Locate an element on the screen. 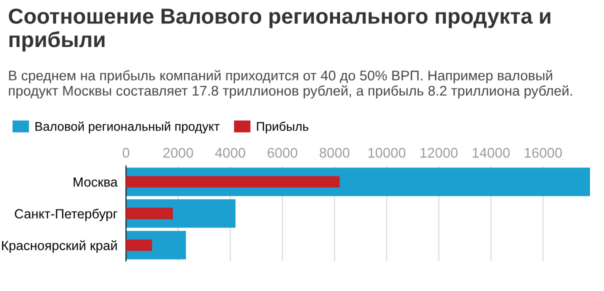  x-tick-label: 4000 is located at coordinates (230, 153).